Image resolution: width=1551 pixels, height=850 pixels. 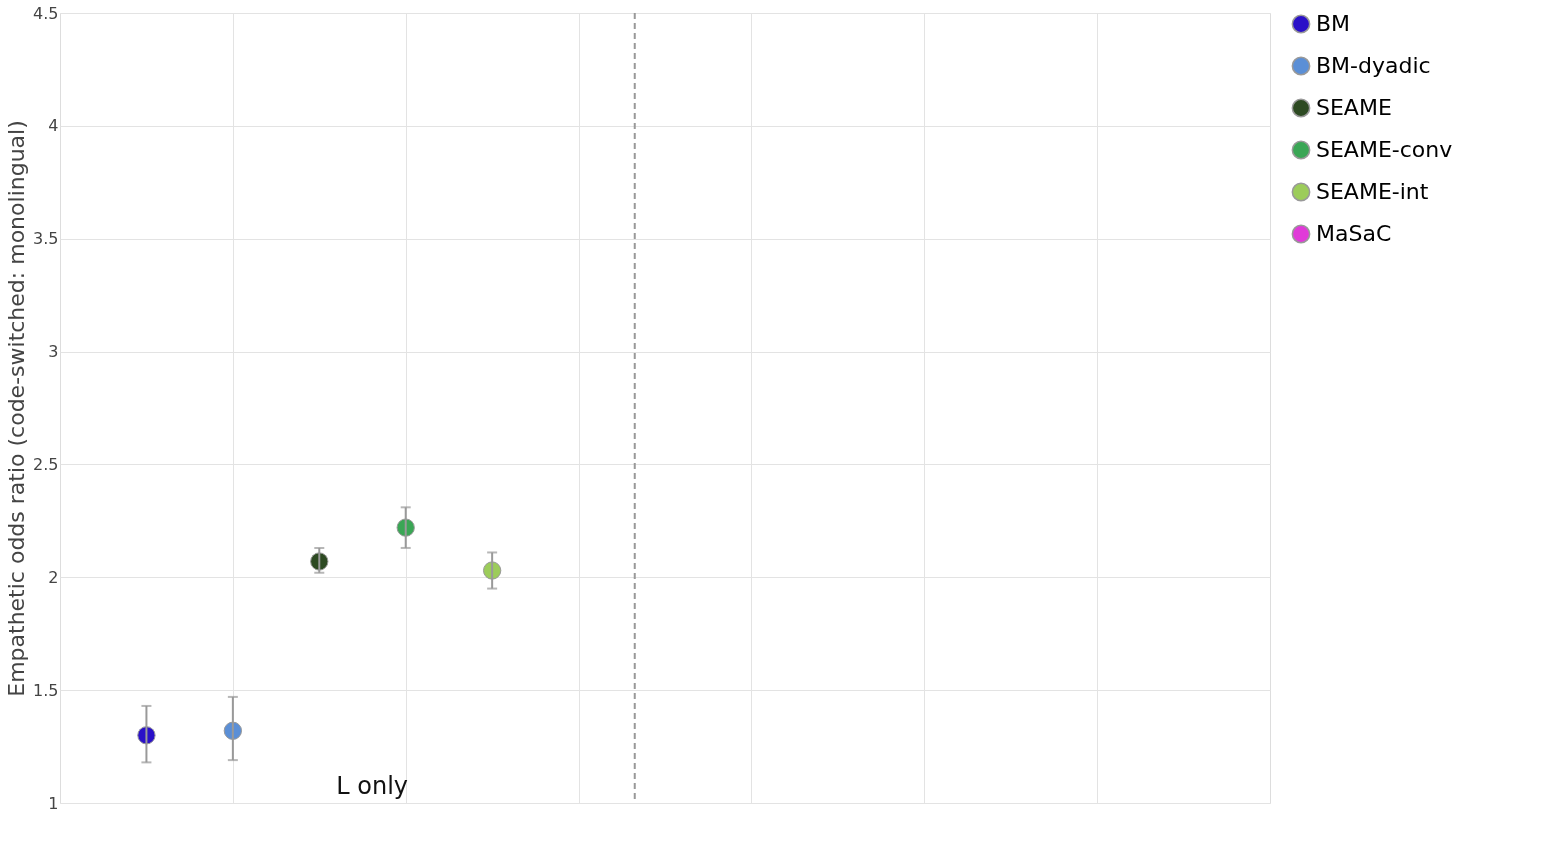 What do you see at coordinates (1354, 233) in the screenshot?
I see `legend-label: MaSaC` at bounding box center [1354, 233].